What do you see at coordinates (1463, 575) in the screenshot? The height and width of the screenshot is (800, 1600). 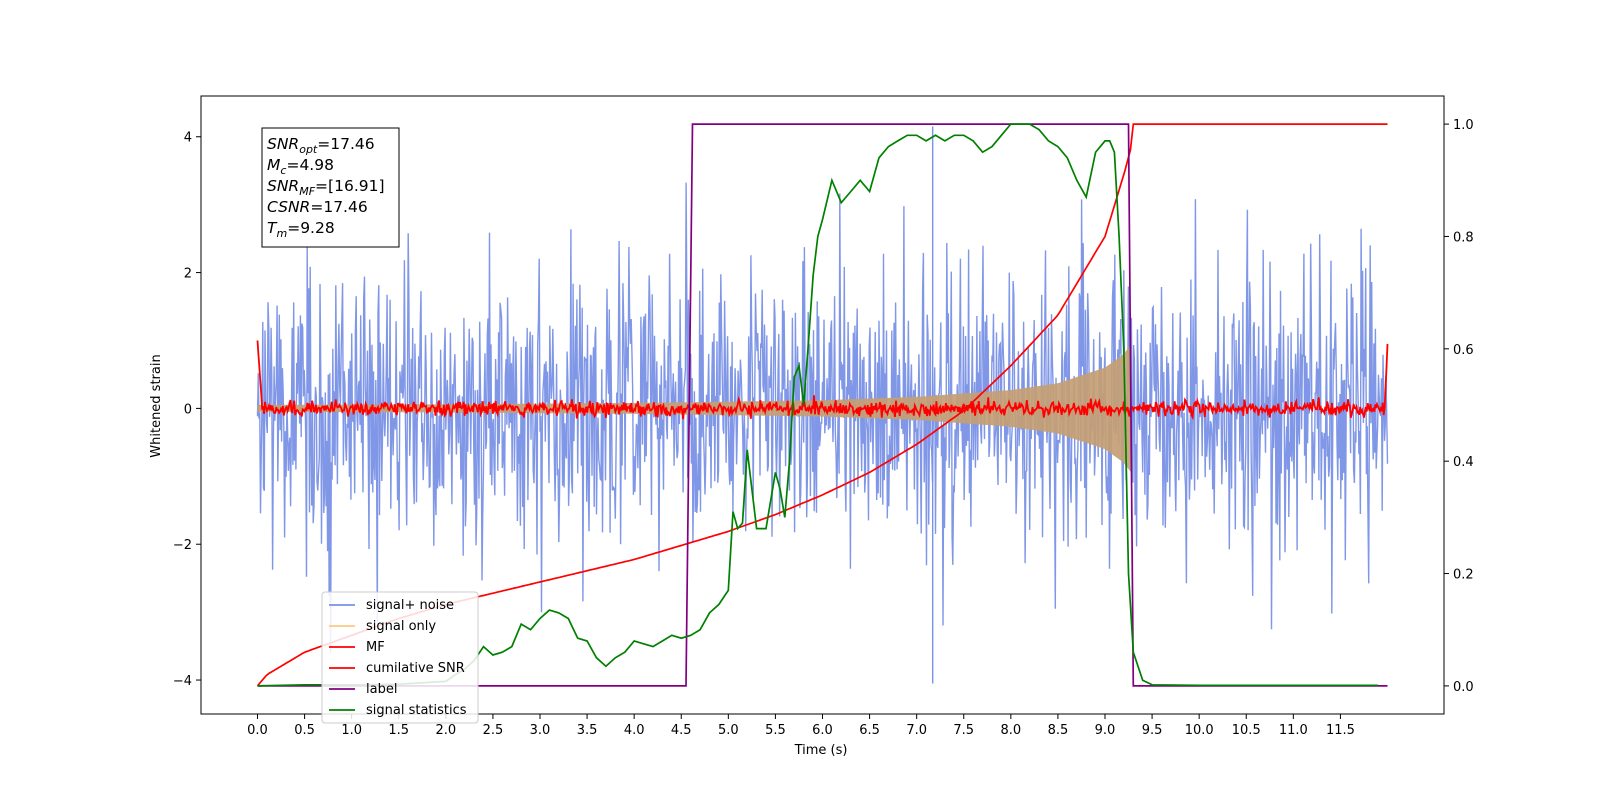 I see `y2-tick-label: 0.2` at bounding box center [1463, 575].